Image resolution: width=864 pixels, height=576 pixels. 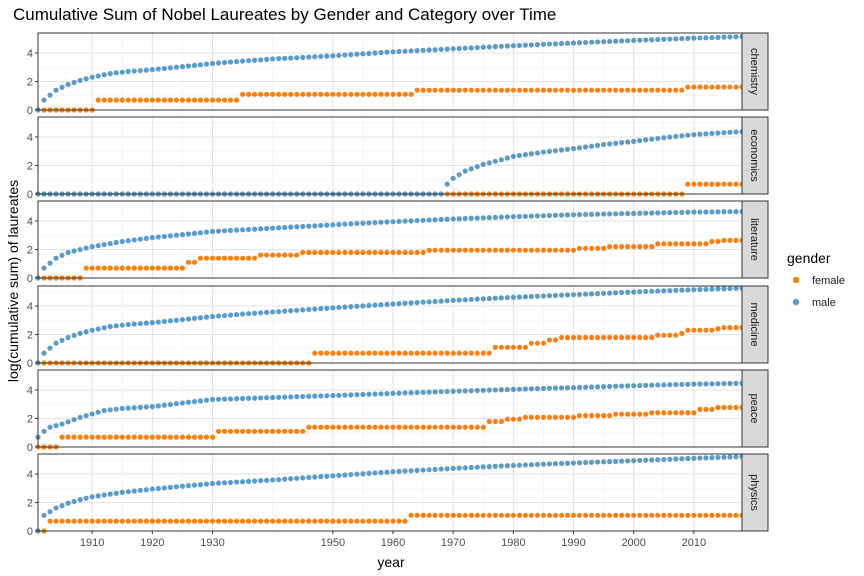 What do you see at coordinates (755, 239) in the screenshot?
I see `facet-strip` at bounding box center [755, 239].